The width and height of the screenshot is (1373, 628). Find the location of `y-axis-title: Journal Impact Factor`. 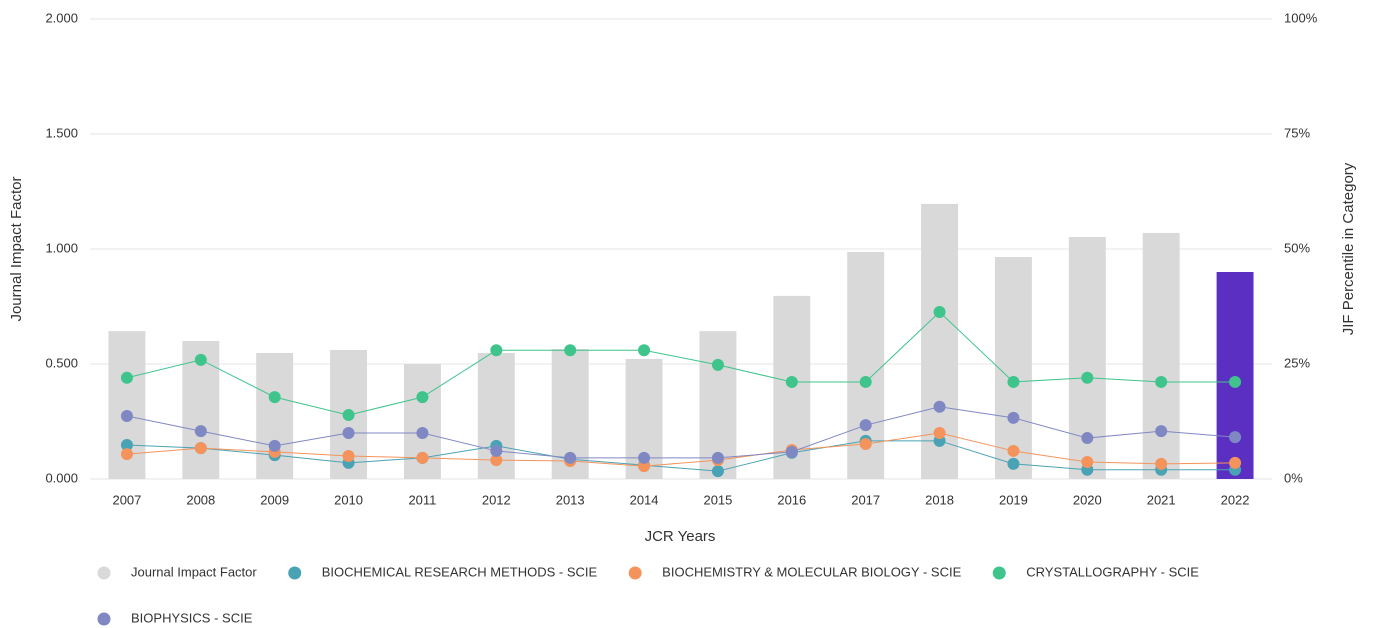

y-axis-title: Journal Impact Factor is located at coordinates (16, 248).